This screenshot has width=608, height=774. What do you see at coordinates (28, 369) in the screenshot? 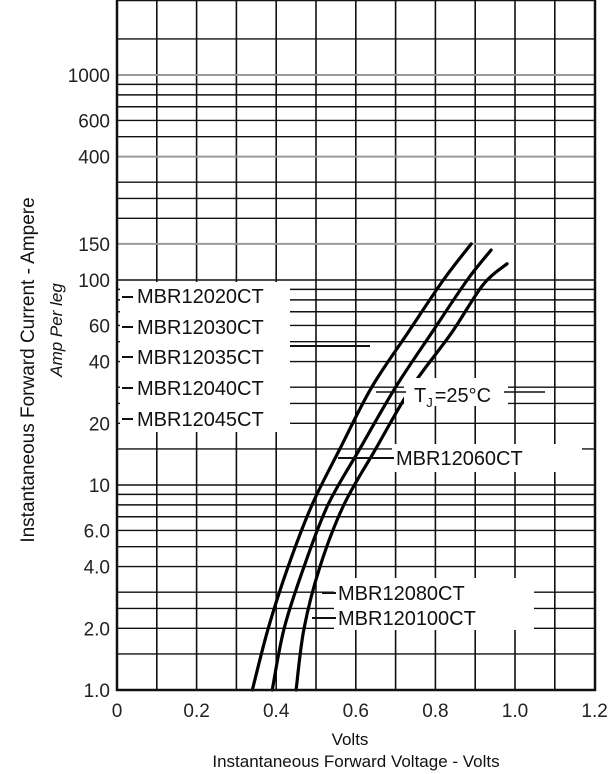
I see `y-axis-title-line1: Instantaneous Forward Current - Ampere` at bounding box center [28, 369].